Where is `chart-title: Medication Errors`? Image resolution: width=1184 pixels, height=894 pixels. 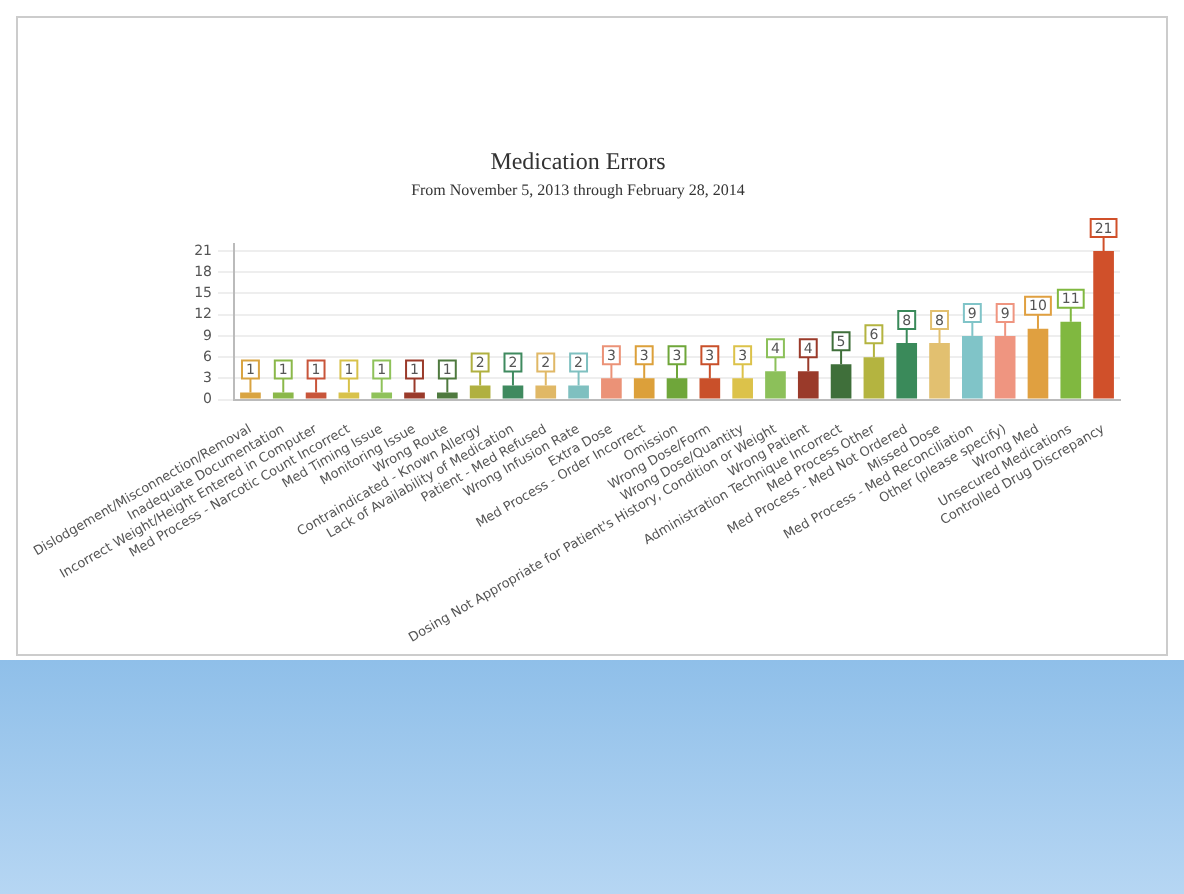
chart-title: Medication Errors is located at coordinates (578, 160).